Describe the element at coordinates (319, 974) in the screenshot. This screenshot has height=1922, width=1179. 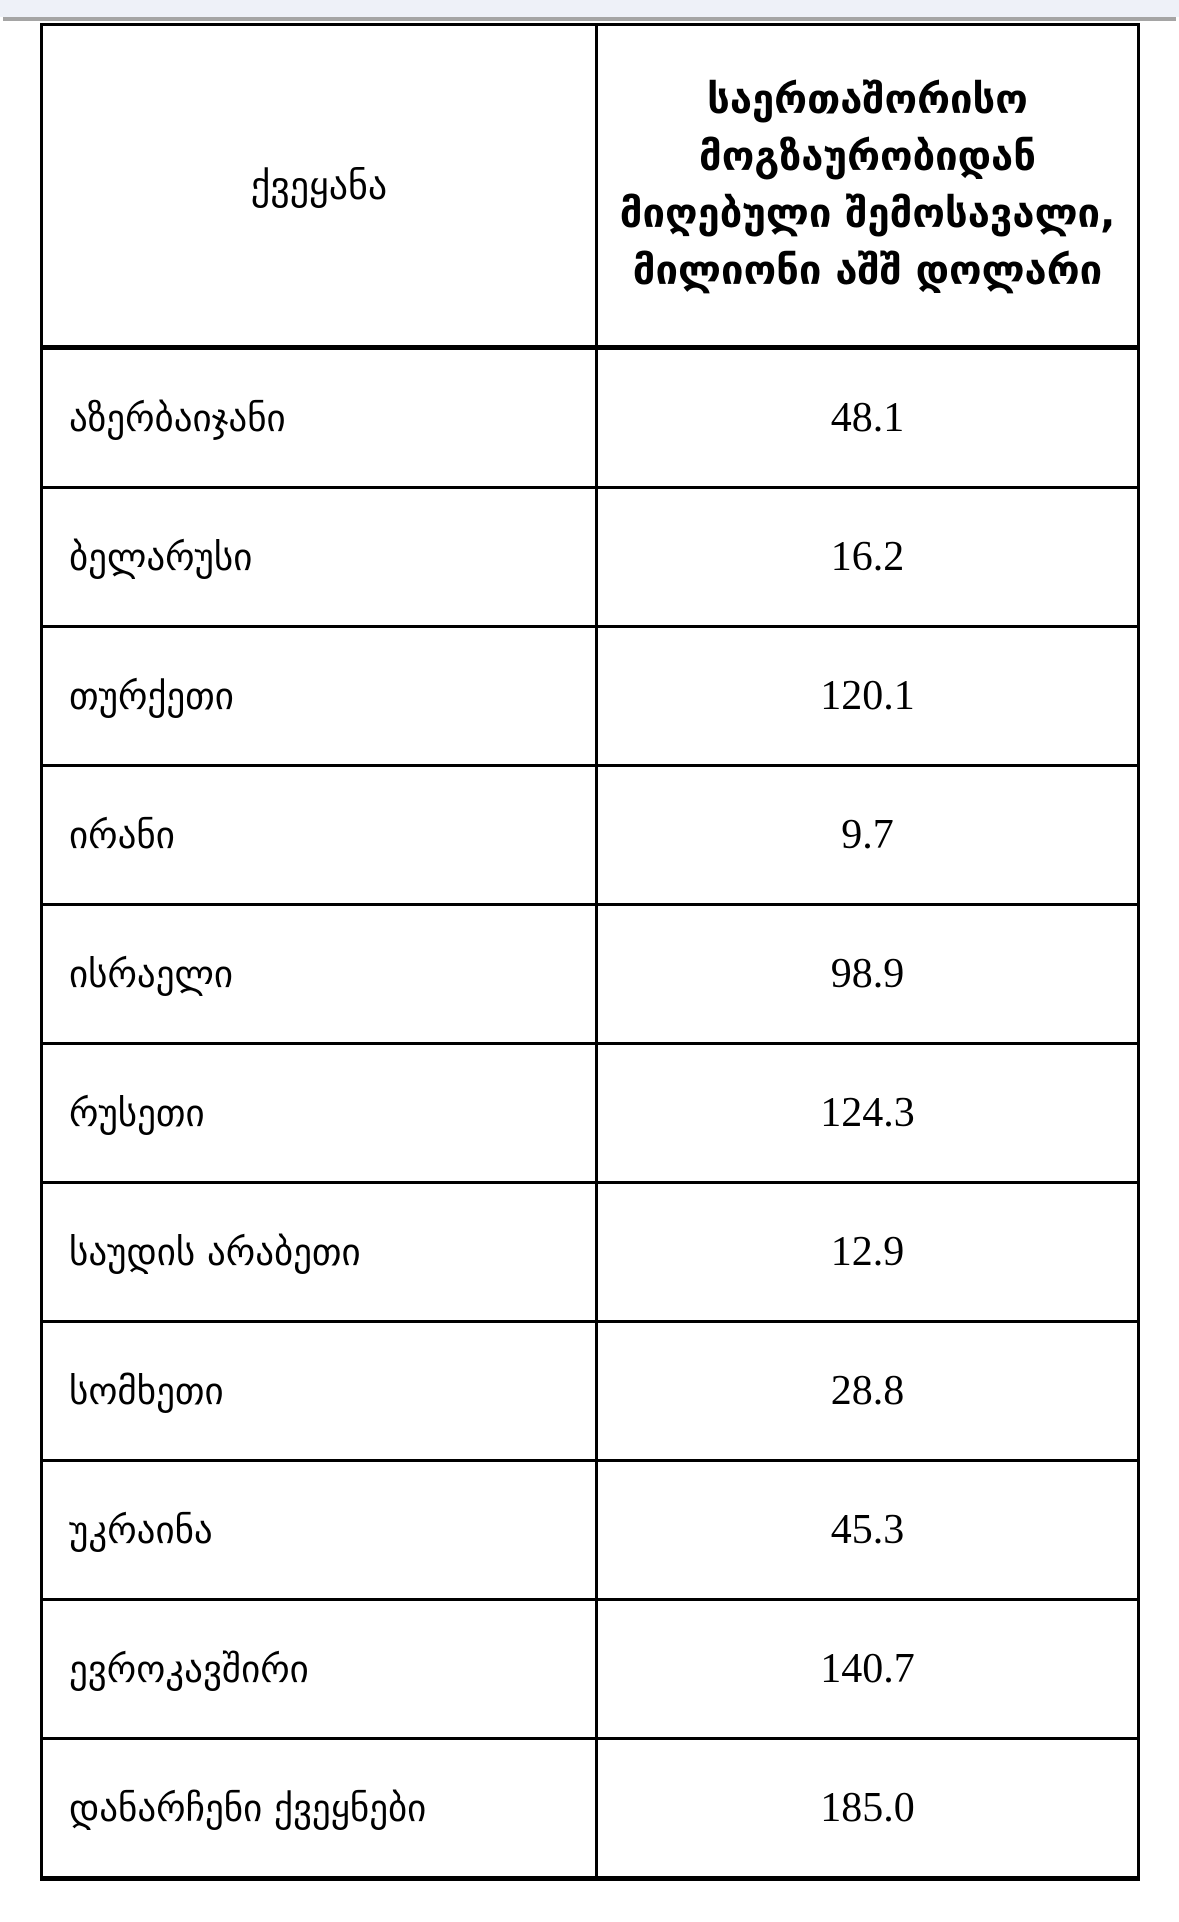
I see `country-cell: ისრაელი` at that location.